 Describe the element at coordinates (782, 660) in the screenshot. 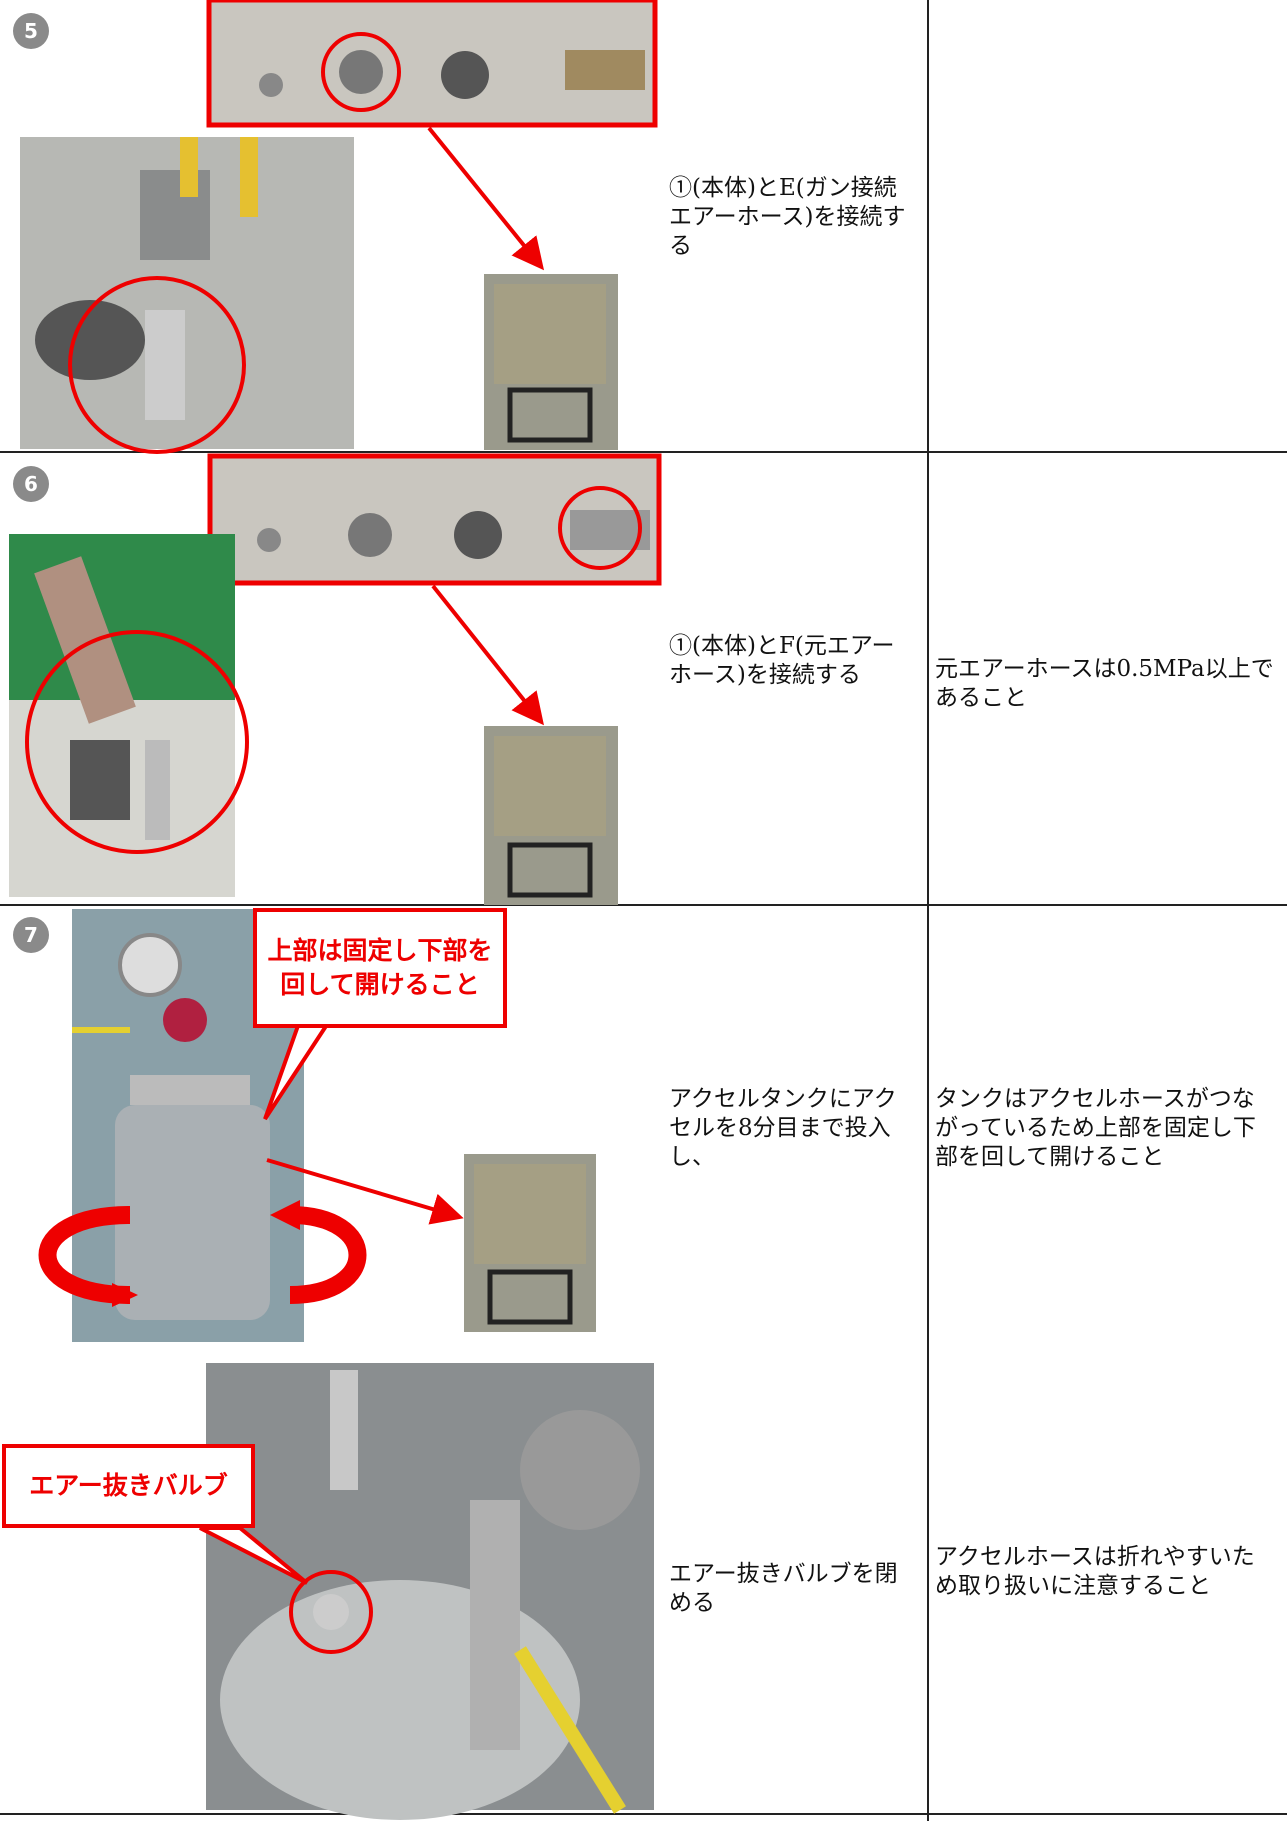

I see `instruction: ①(本体)とF(元エアーホース)を接続する` at that location.